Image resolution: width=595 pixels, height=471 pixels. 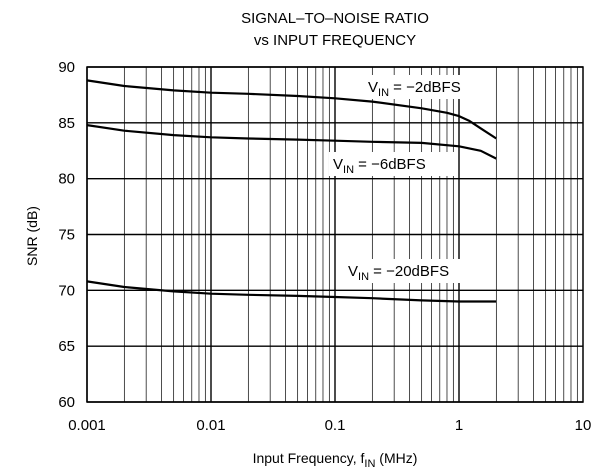 I want to click on series-label: VIN = −2dBFS, so click(x=414, y=89).